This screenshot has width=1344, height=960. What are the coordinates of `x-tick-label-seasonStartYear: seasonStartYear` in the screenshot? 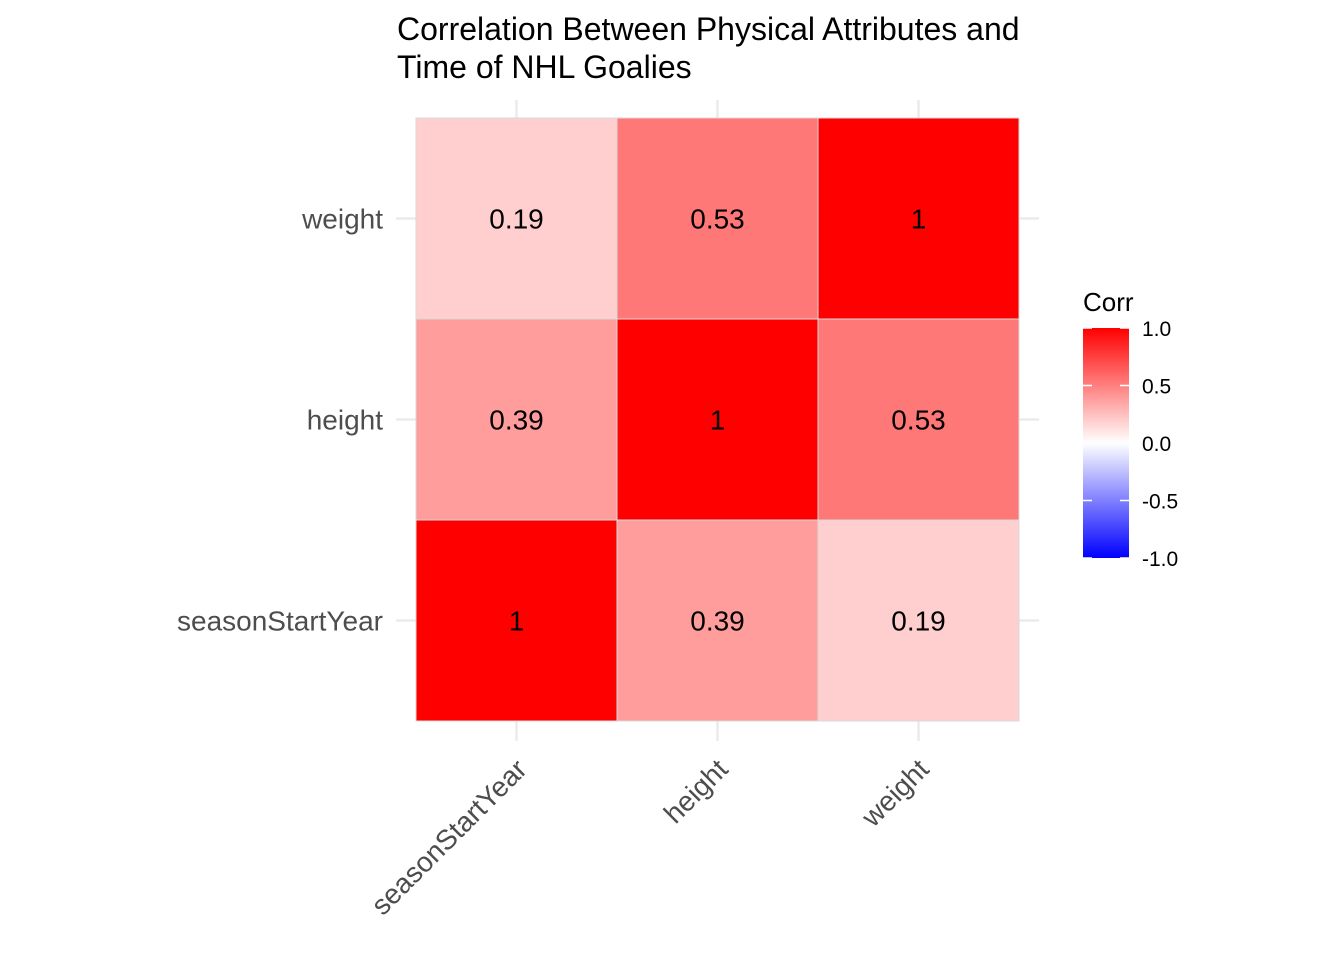 It's located at (449, 837).